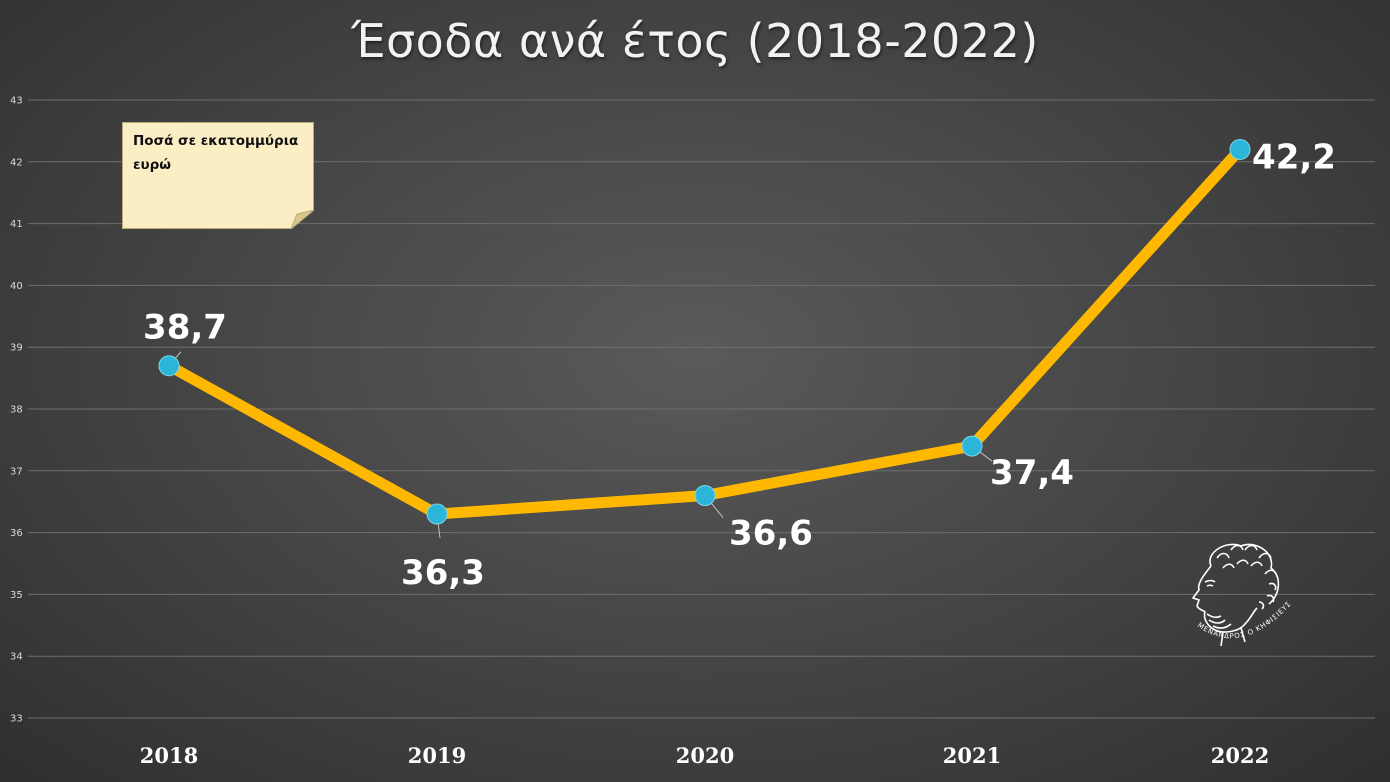  I want to click on y-tick-label: 34, so click(16, 657).